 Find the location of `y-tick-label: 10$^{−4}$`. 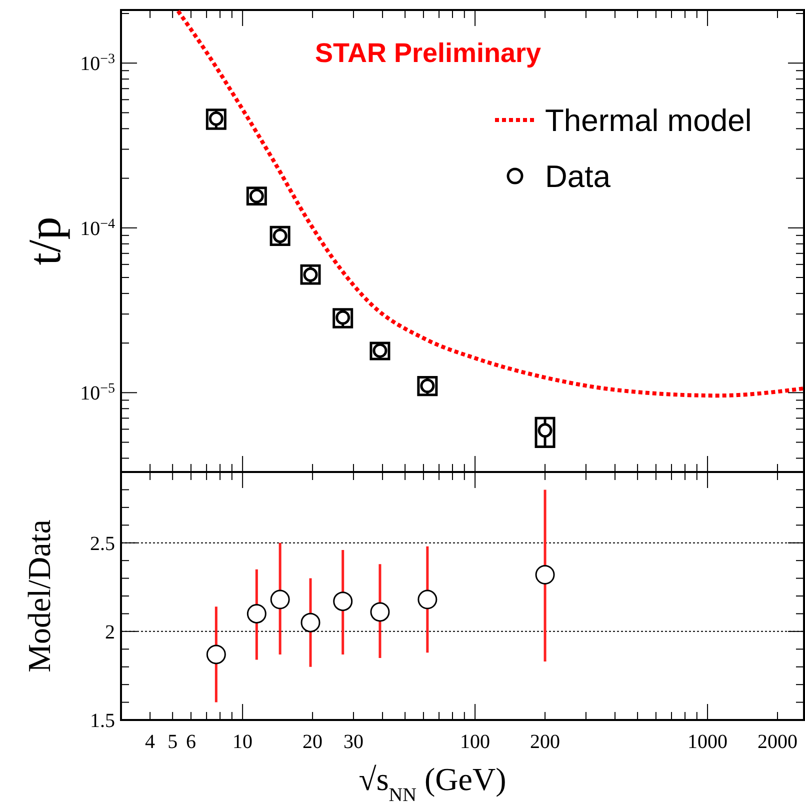

y-tick-label: 10$^{−4}$ is located at coordinates (97, 228).